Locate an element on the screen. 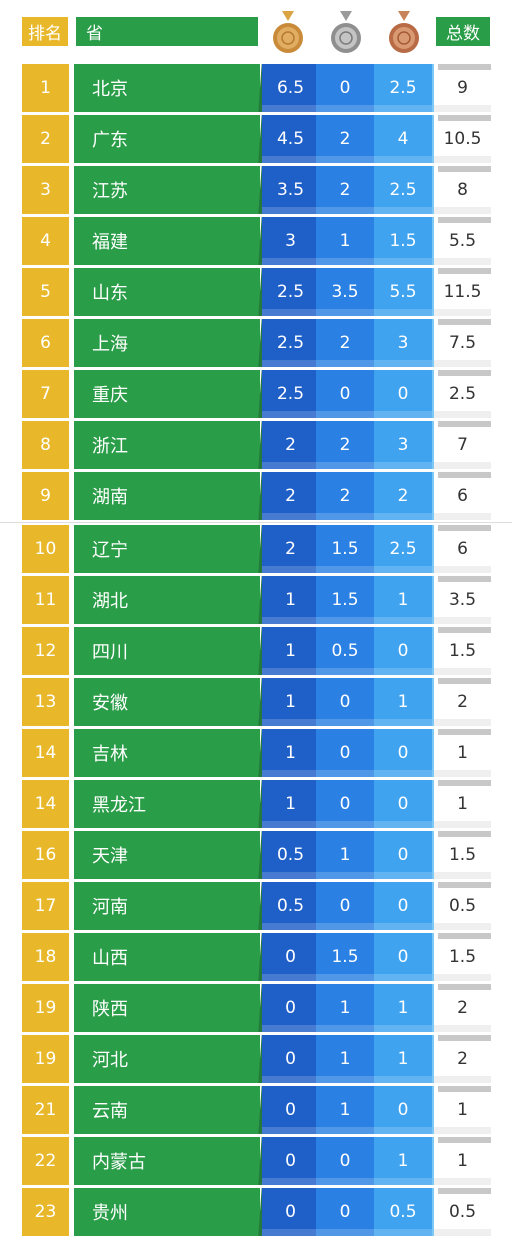 The width and height of the screenshot is (512, 1247). rank-cell: 23 is located at coordinates (45, 1212).